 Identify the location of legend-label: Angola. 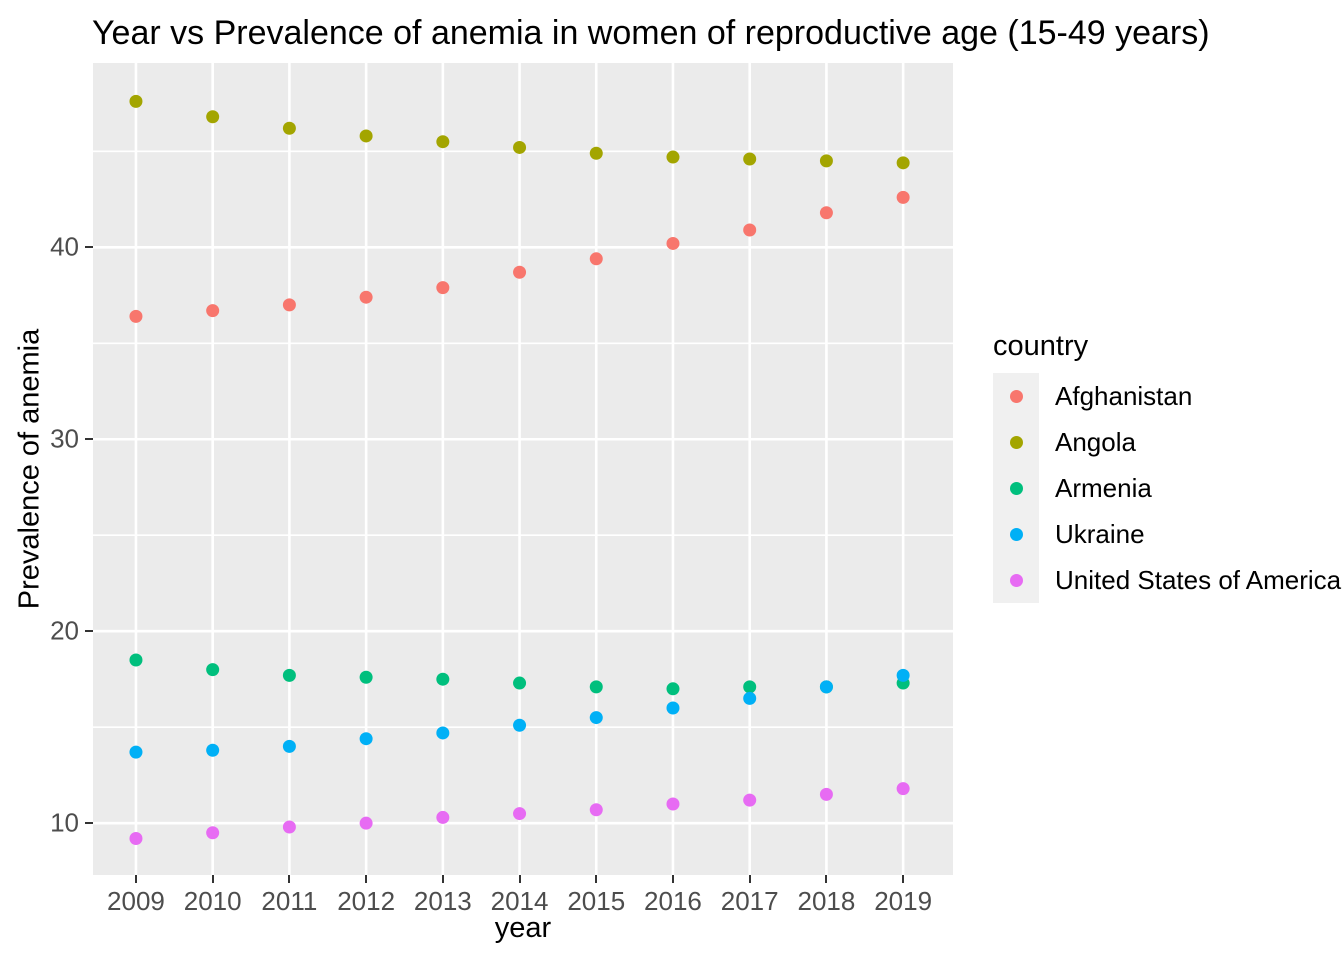
(1095, 441).